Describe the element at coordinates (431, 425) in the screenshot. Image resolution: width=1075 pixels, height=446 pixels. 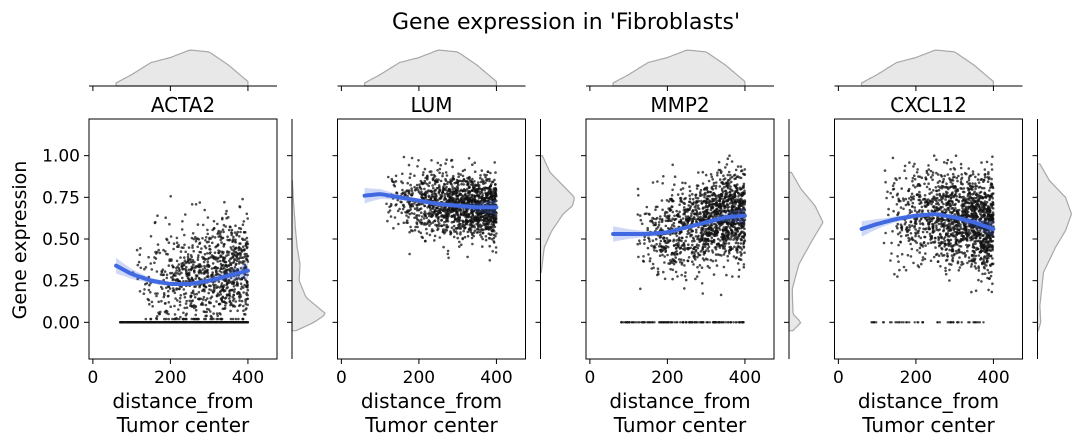
I see `x-axis-label: Tumor center` at that location.